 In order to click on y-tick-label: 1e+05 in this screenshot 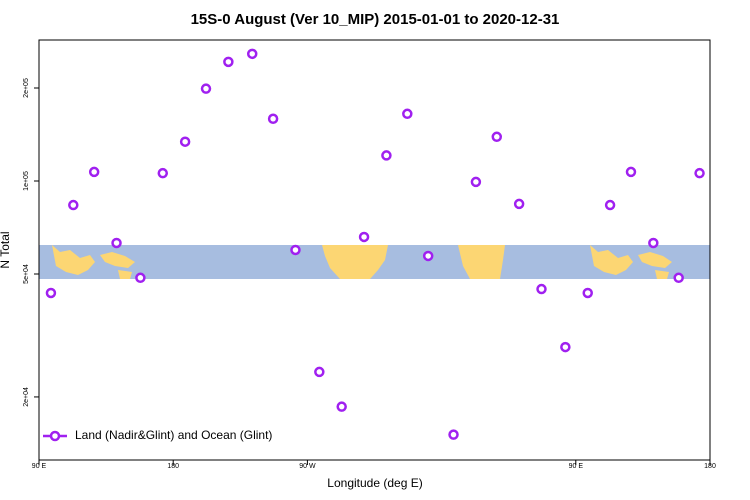, I will do `click(26, 181)`.